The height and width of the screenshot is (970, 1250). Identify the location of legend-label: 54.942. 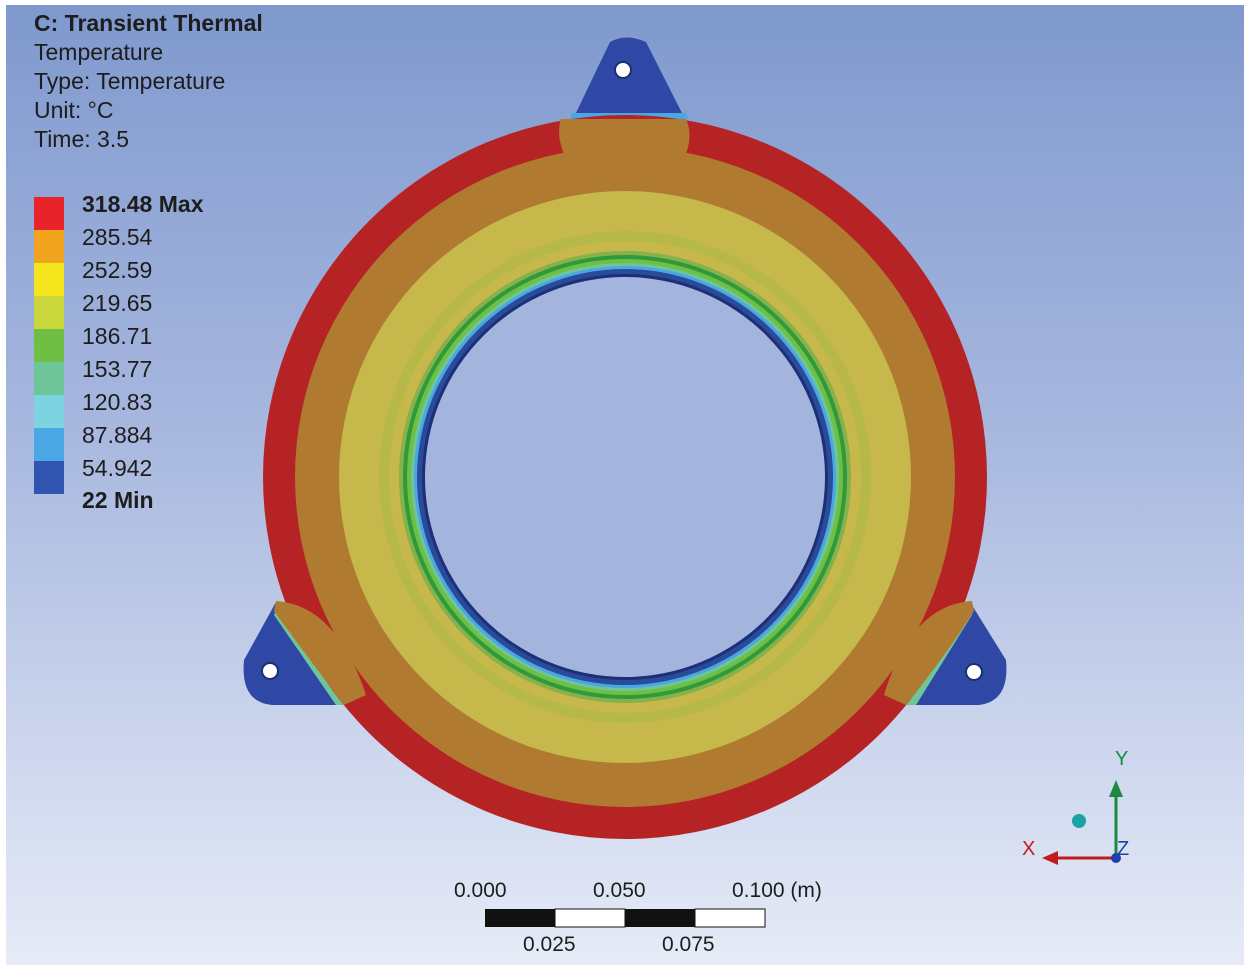
(117, 468).